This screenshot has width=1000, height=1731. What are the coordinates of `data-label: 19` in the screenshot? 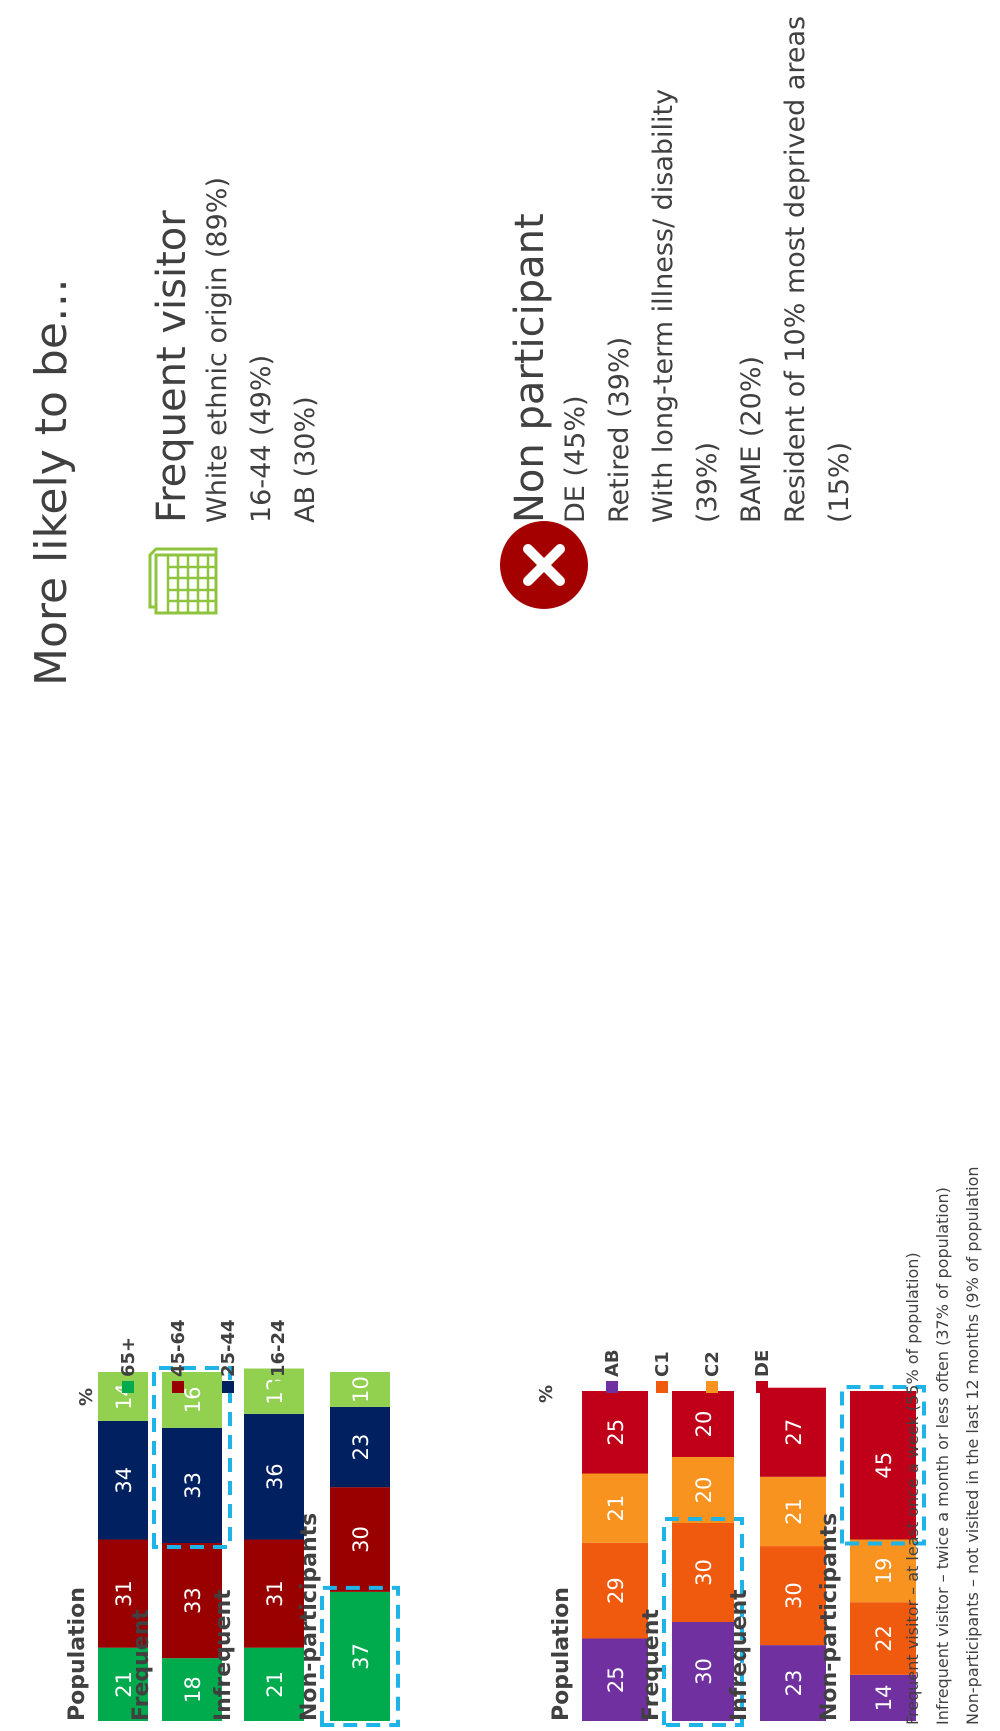 It's located at (884, 1570).